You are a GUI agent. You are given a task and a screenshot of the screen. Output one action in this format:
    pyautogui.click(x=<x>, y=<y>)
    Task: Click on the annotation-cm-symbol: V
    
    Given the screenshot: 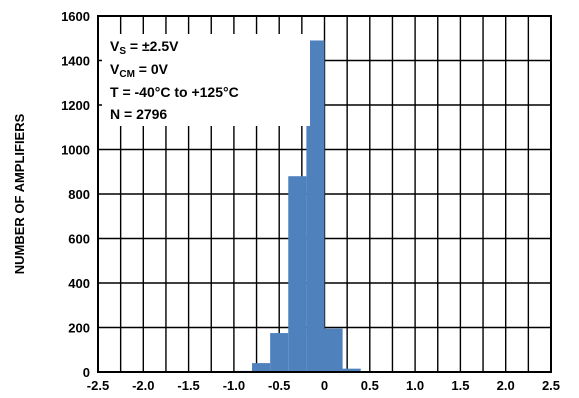 What is the action you would take?
    pyautogui.click(x=115, y=69)
    